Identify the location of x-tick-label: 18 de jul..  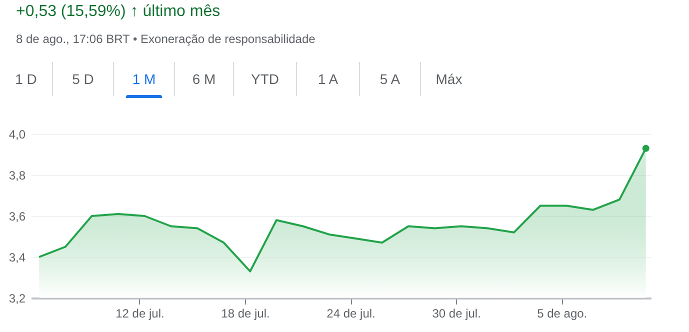
(245, 313).